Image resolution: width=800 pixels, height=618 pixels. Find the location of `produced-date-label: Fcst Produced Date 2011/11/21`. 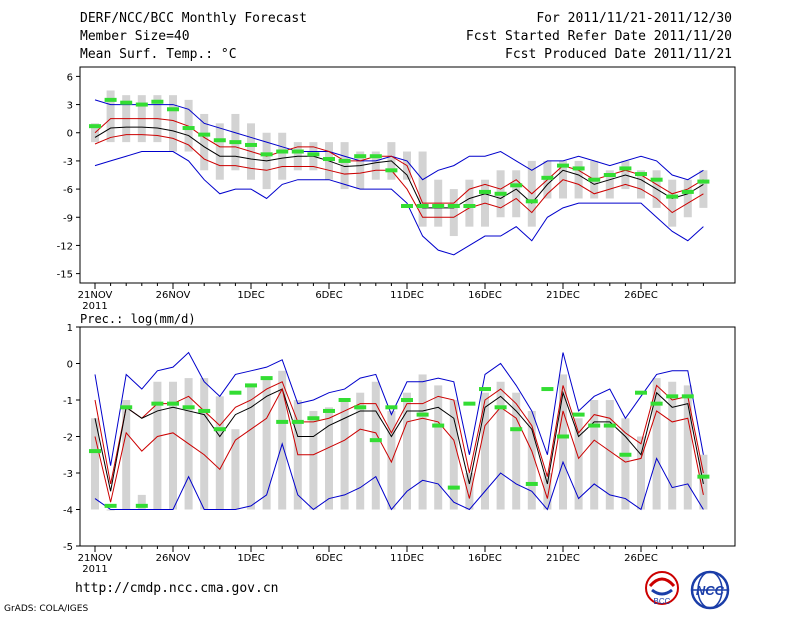

produced-date-label: Fcst Produced Date 2011/11/21 is located at coordinates (618, 54).